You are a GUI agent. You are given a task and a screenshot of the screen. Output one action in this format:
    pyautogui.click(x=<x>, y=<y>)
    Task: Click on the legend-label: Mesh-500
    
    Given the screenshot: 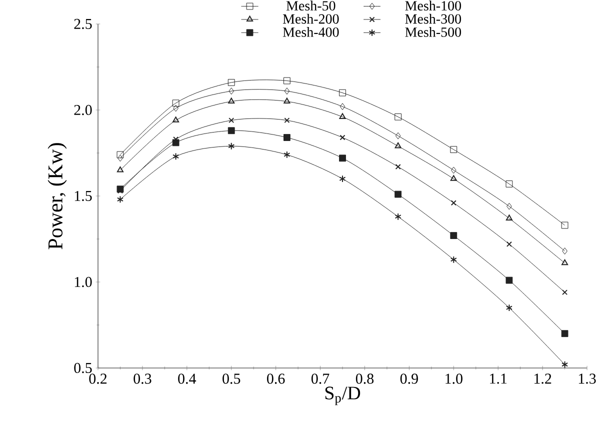 What is the action you would take?
    pyautogui.click(x=433, y=32)
    